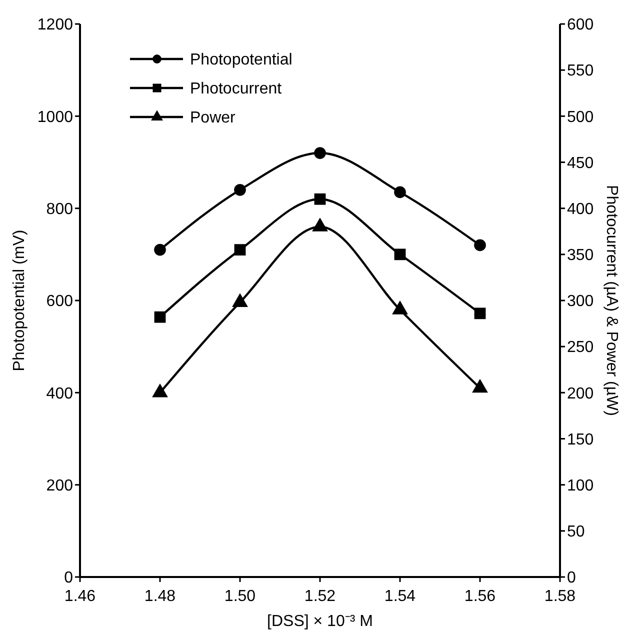 Image resolution: width=629 pixels, height=632 pixels. What do you see at coordinates (580, 163) in the screenshot?
I see `y2-tick-label: 450` at bounding box center [580, 163].